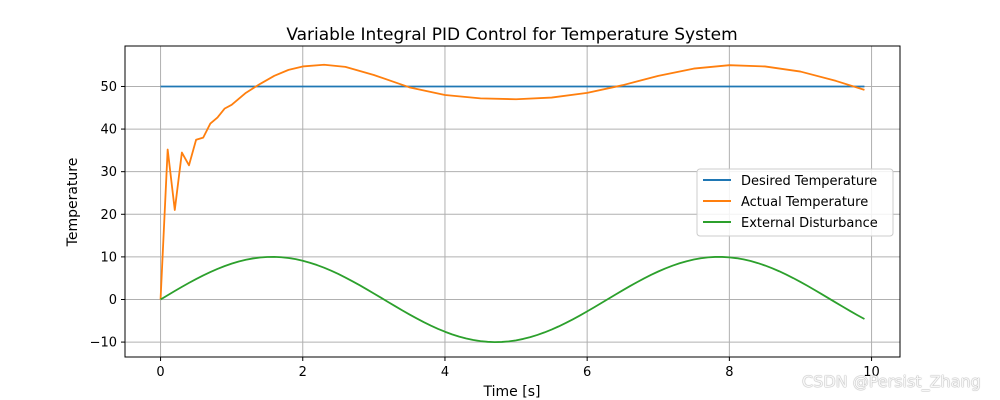 The image size is (1000, 400). Describe the element at coordinates (804, 202) in the screenshot. I see `legend-label: Actual Temperature` at that location.